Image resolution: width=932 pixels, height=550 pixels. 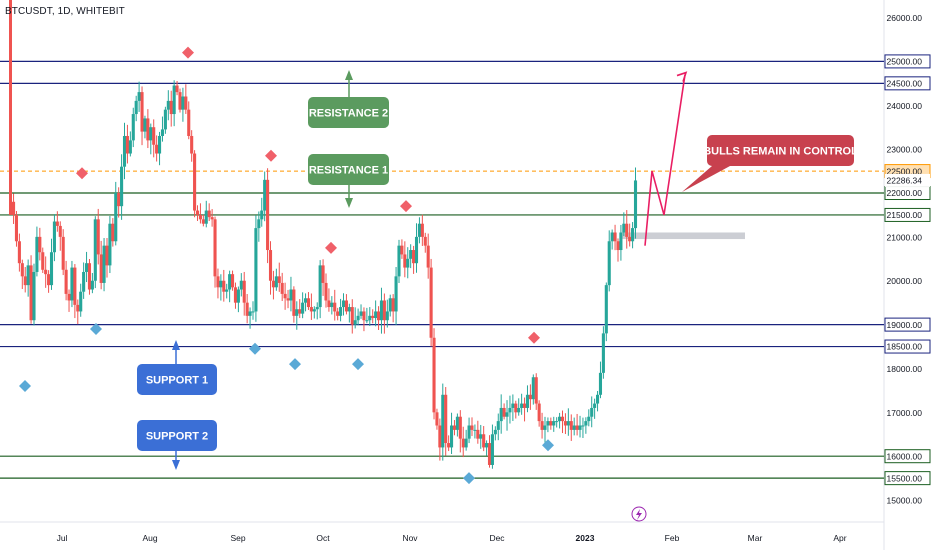 What do you see at coordinates (176, 465) in the screenshot?
I see `support-2-arrow` at bounding box center [176, 465].